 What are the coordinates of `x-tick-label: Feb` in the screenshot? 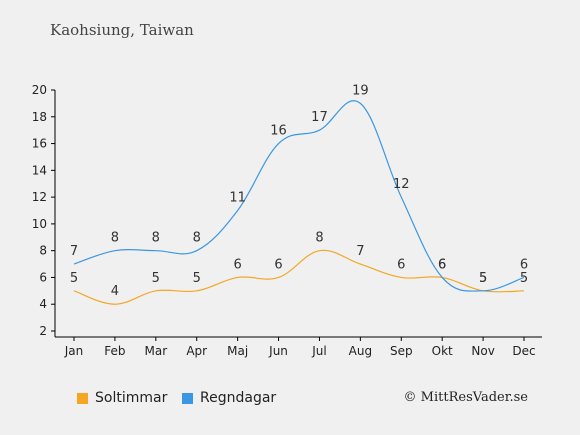 It's located at (114, 351).